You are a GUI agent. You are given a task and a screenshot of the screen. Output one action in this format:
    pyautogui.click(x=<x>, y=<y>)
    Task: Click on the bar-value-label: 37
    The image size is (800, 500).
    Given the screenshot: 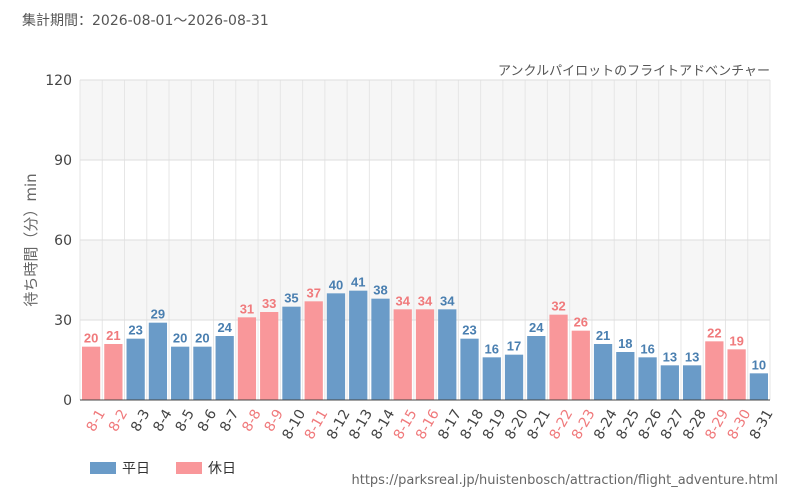 What is the action you would take?
    pyautogui.click(x=313, y=292)
    